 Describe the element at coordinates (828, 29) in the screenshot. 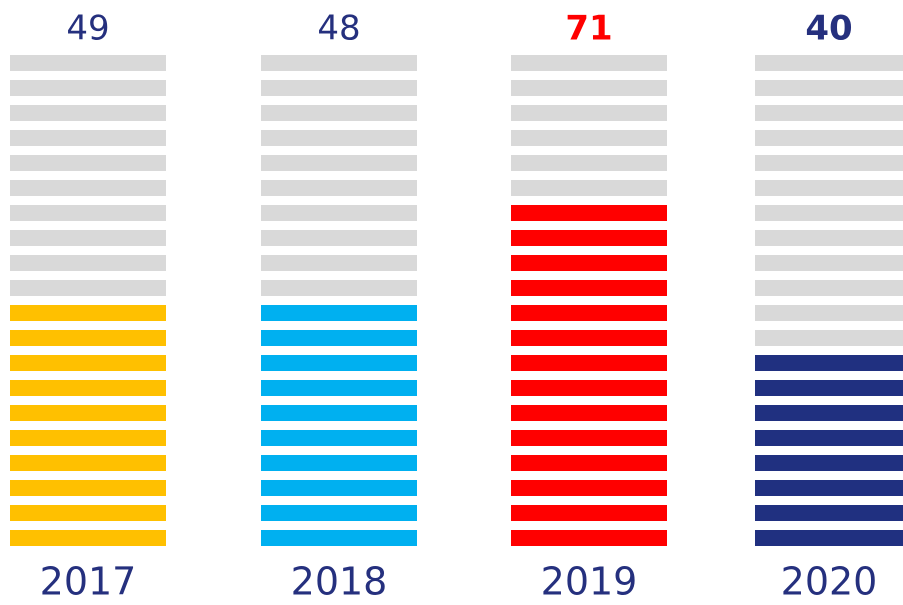

I see `value-label: 40` at that location.